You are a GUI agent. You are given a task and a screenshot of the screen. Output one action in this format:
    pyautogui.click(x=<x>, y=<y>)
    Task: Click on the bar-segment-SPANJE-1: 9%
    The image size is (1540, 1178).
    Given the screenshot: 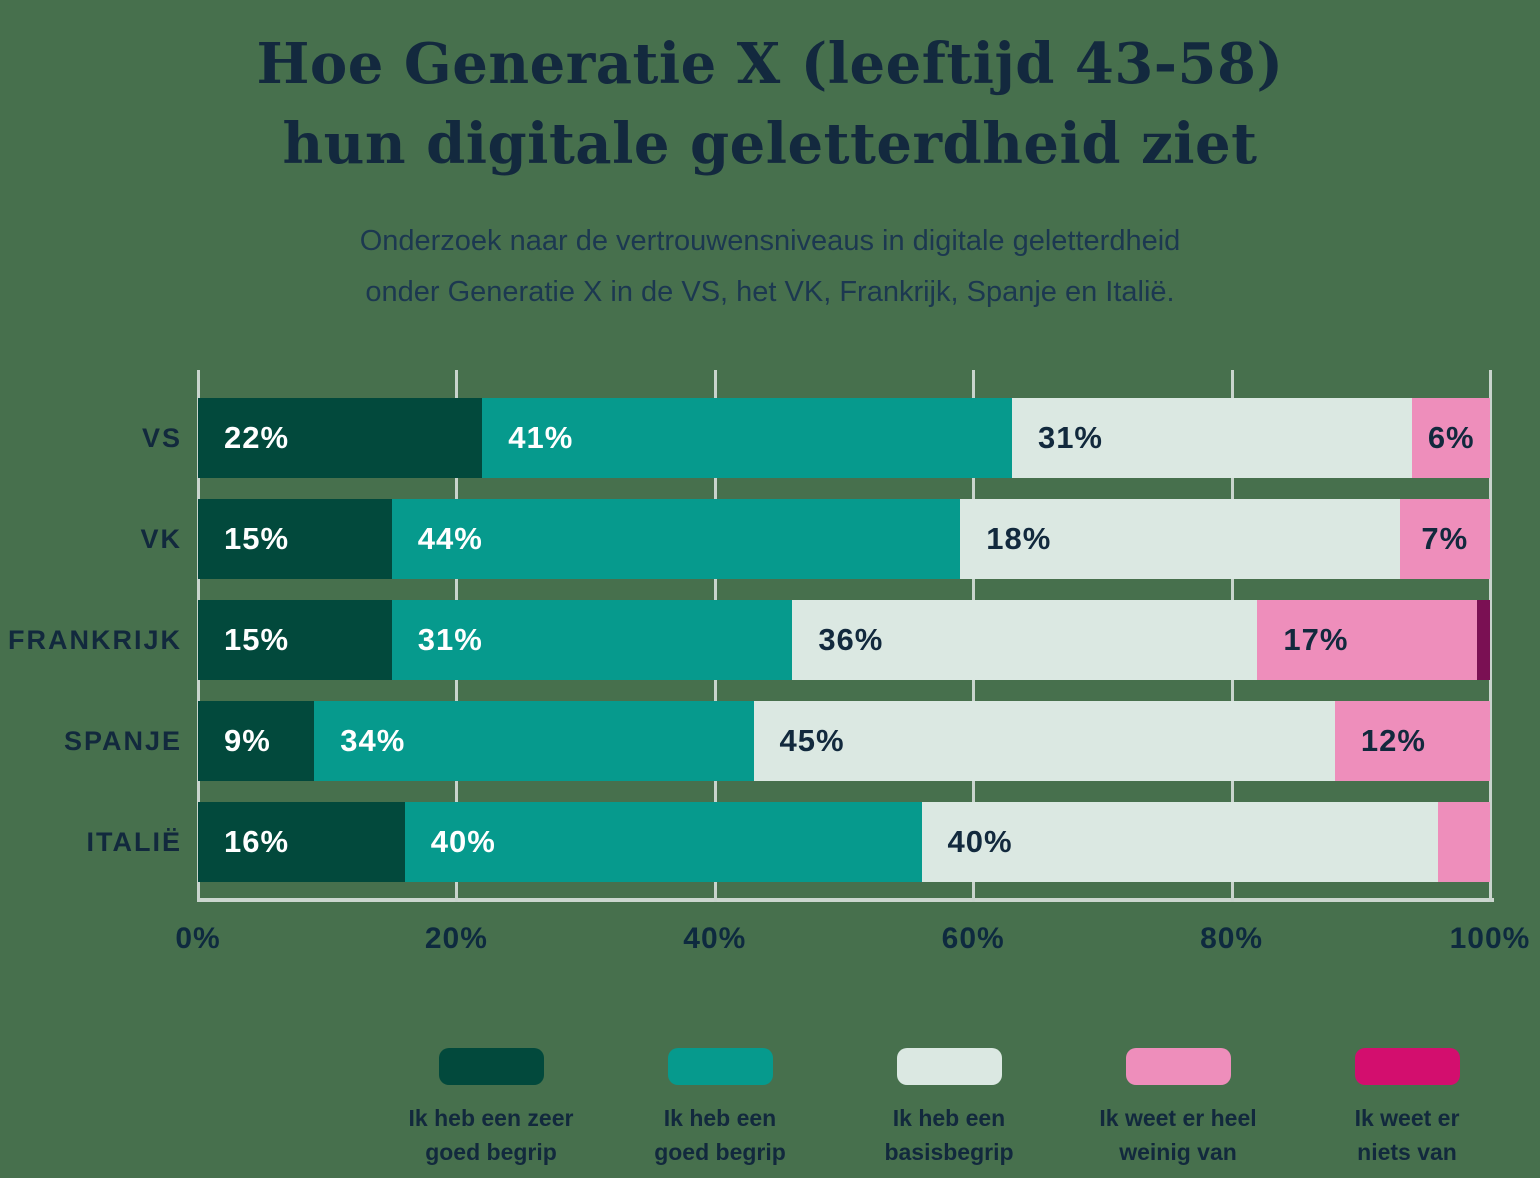 What is the action you would take?
    pyautogui.click(x=256, y=741)
    